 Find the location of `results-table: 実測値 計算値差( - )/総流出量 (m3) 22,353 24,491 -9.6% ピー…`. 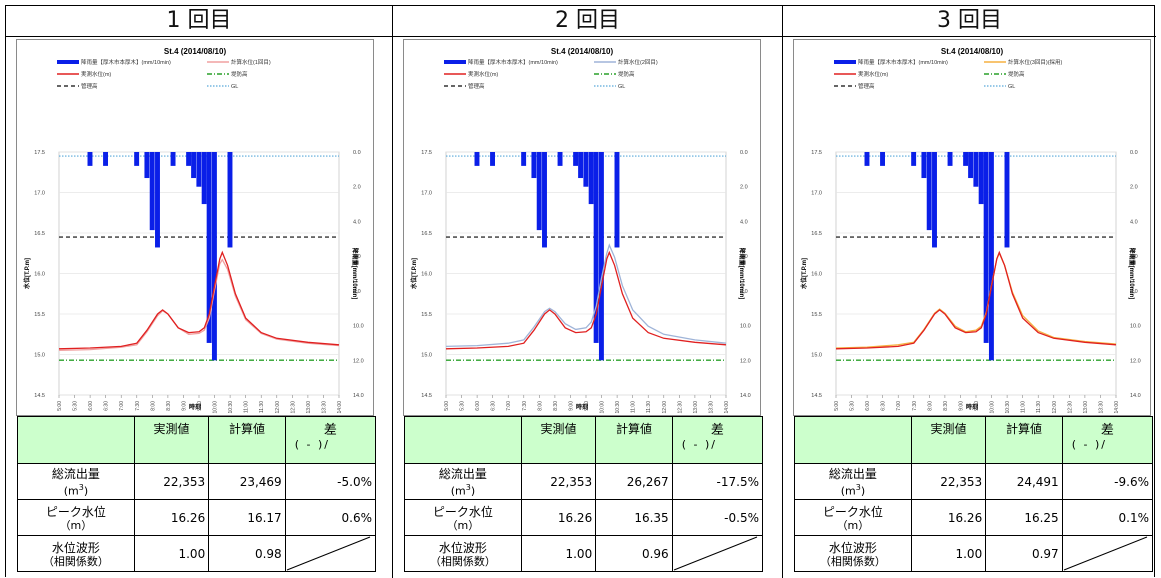

results-table: 実測値 計算値差( - )/総流出量 (m3) 22,353 24,491 -9.6% ピー… is located at coordinates (974, 494).